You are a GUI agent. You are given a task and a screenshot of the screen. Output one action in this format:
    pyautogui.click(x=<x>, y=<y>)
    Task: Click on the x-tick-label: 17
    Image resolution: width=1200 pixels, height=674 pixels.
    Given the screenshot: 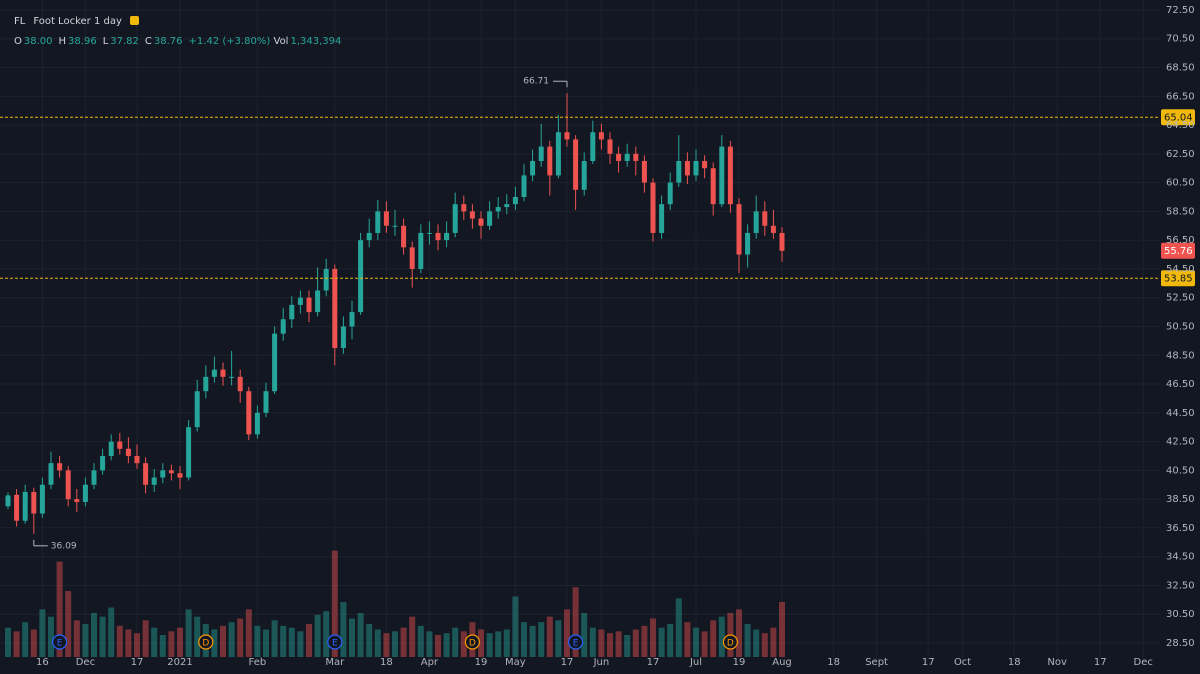 What is the action you would take?
    pyautogui.click(x=928, y=662)
    